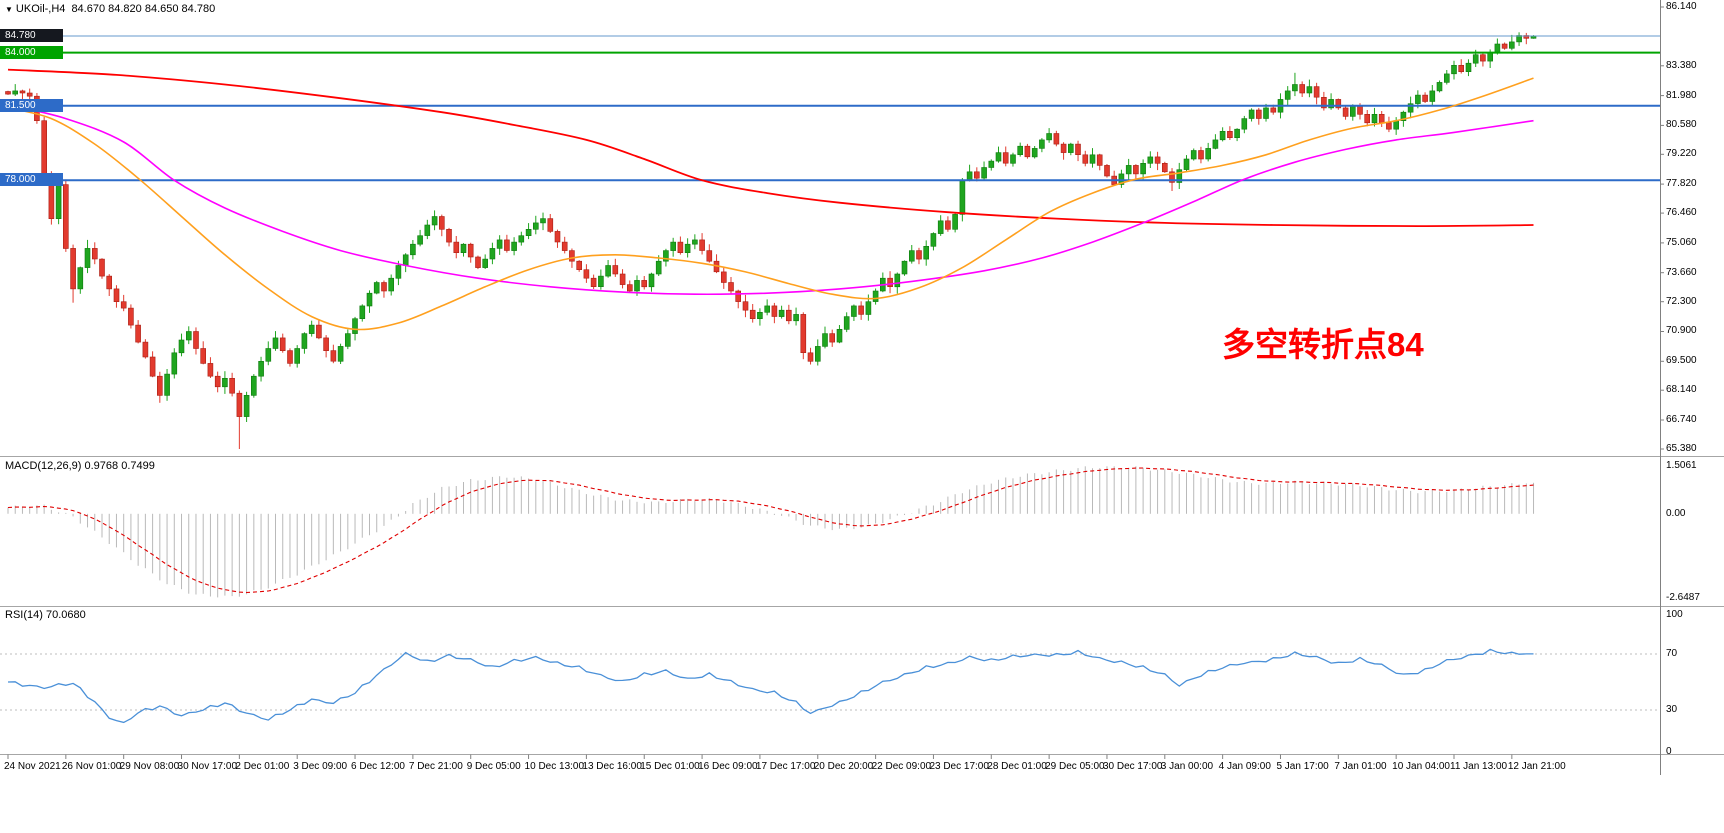 Image resolution: width=1724 pixels, height=833 pixels. I want to click on macd-histogram, so click(771, 532).